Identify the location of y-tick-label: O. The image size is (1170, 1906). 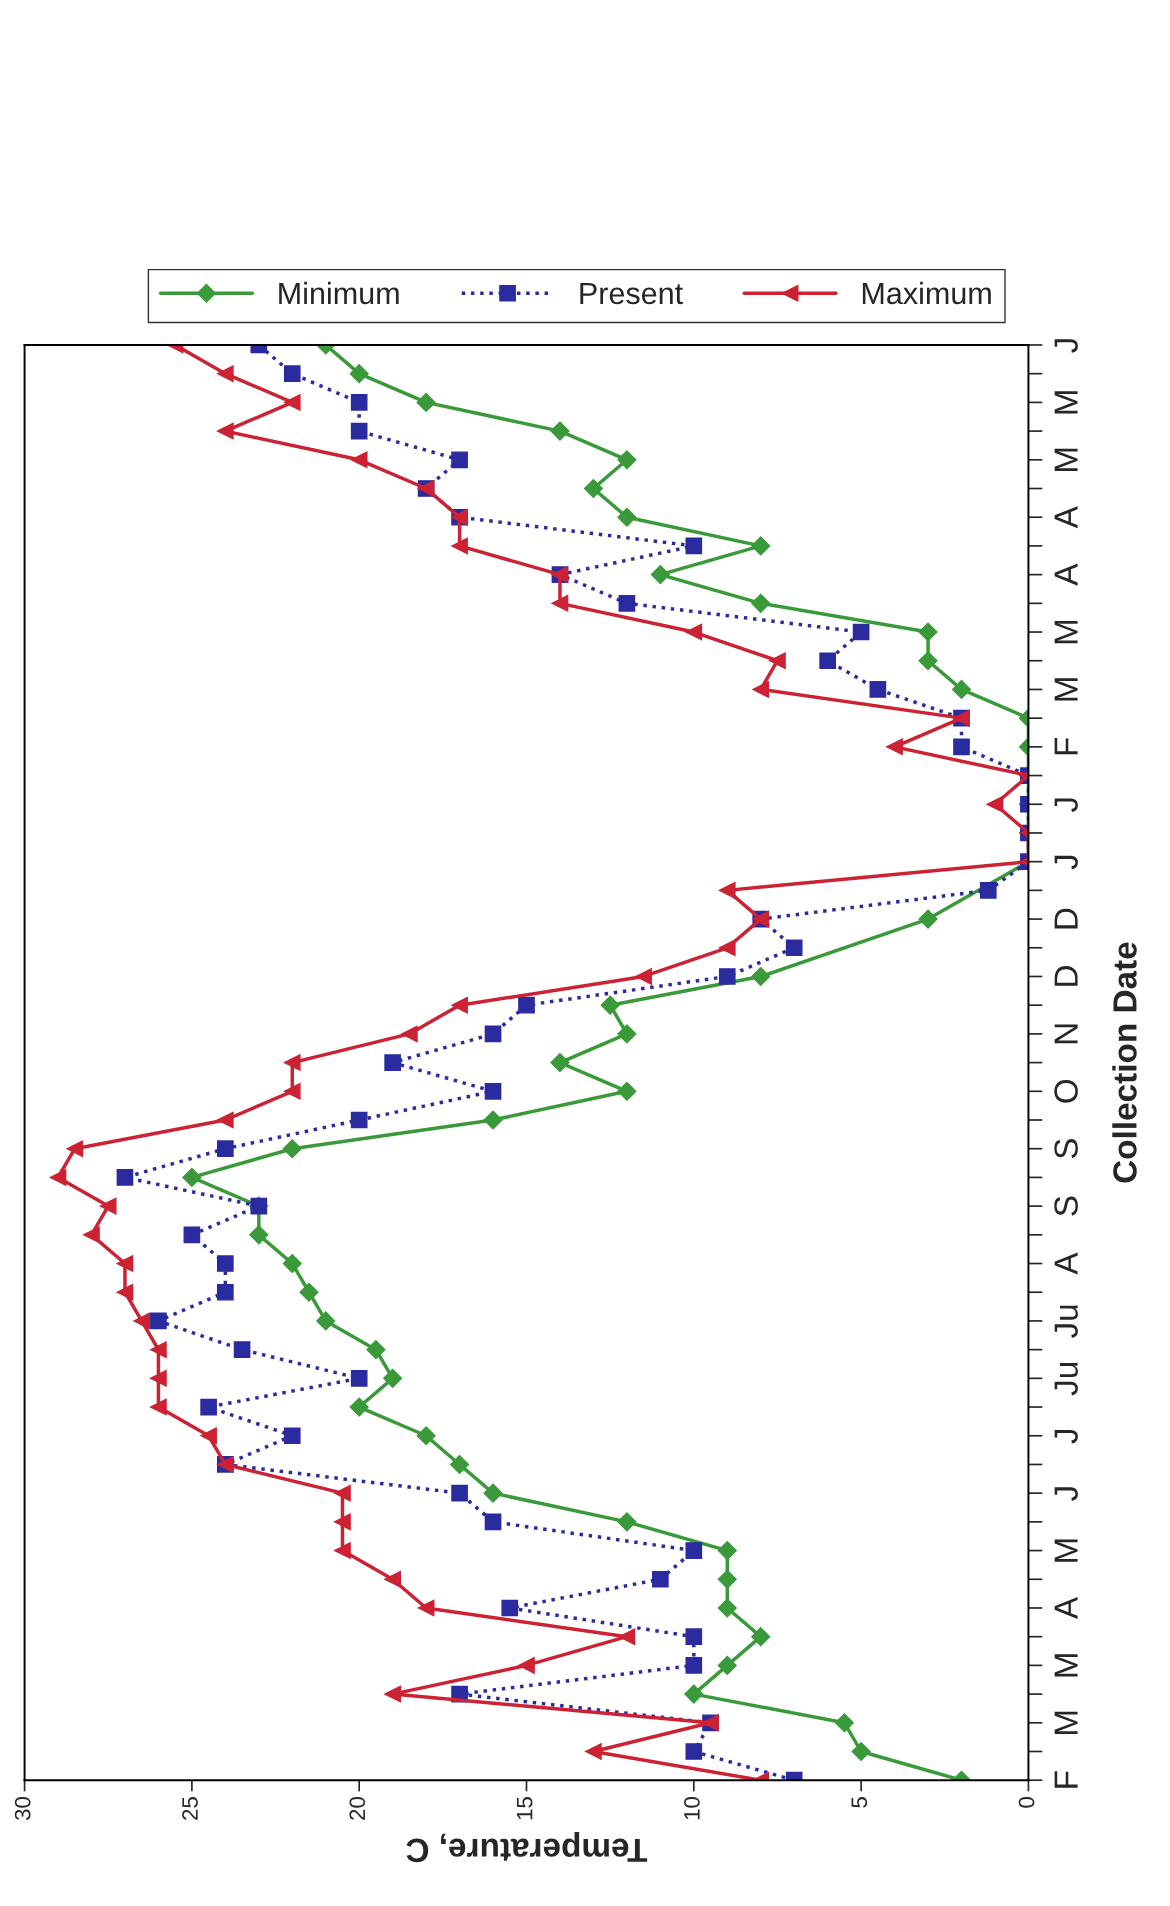
(1066, 1091).